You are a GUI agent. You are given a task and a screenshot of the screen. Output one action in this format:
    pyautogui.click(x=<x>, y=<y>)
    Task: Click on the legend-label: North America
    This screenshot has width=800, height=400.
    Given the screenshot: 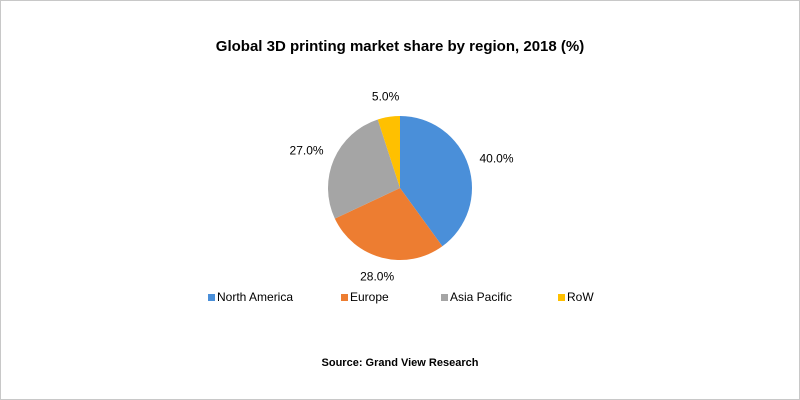 What is the action you would take?
    pyautogui.click(x=255, y=297)
    